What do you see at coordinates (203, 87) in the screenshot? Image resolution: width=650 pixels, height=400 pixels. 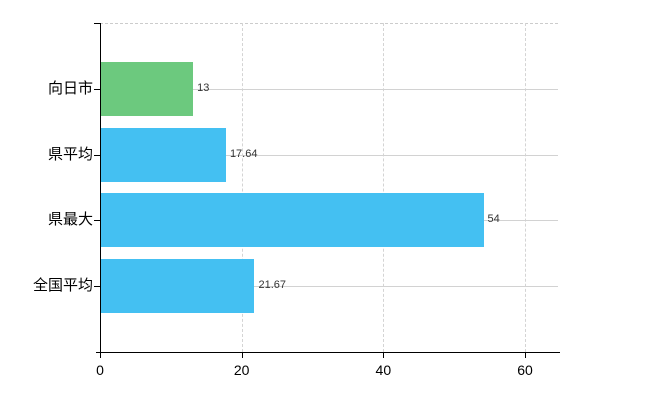 I see `bar-value-label: 13` at bounding box center [203, 87].